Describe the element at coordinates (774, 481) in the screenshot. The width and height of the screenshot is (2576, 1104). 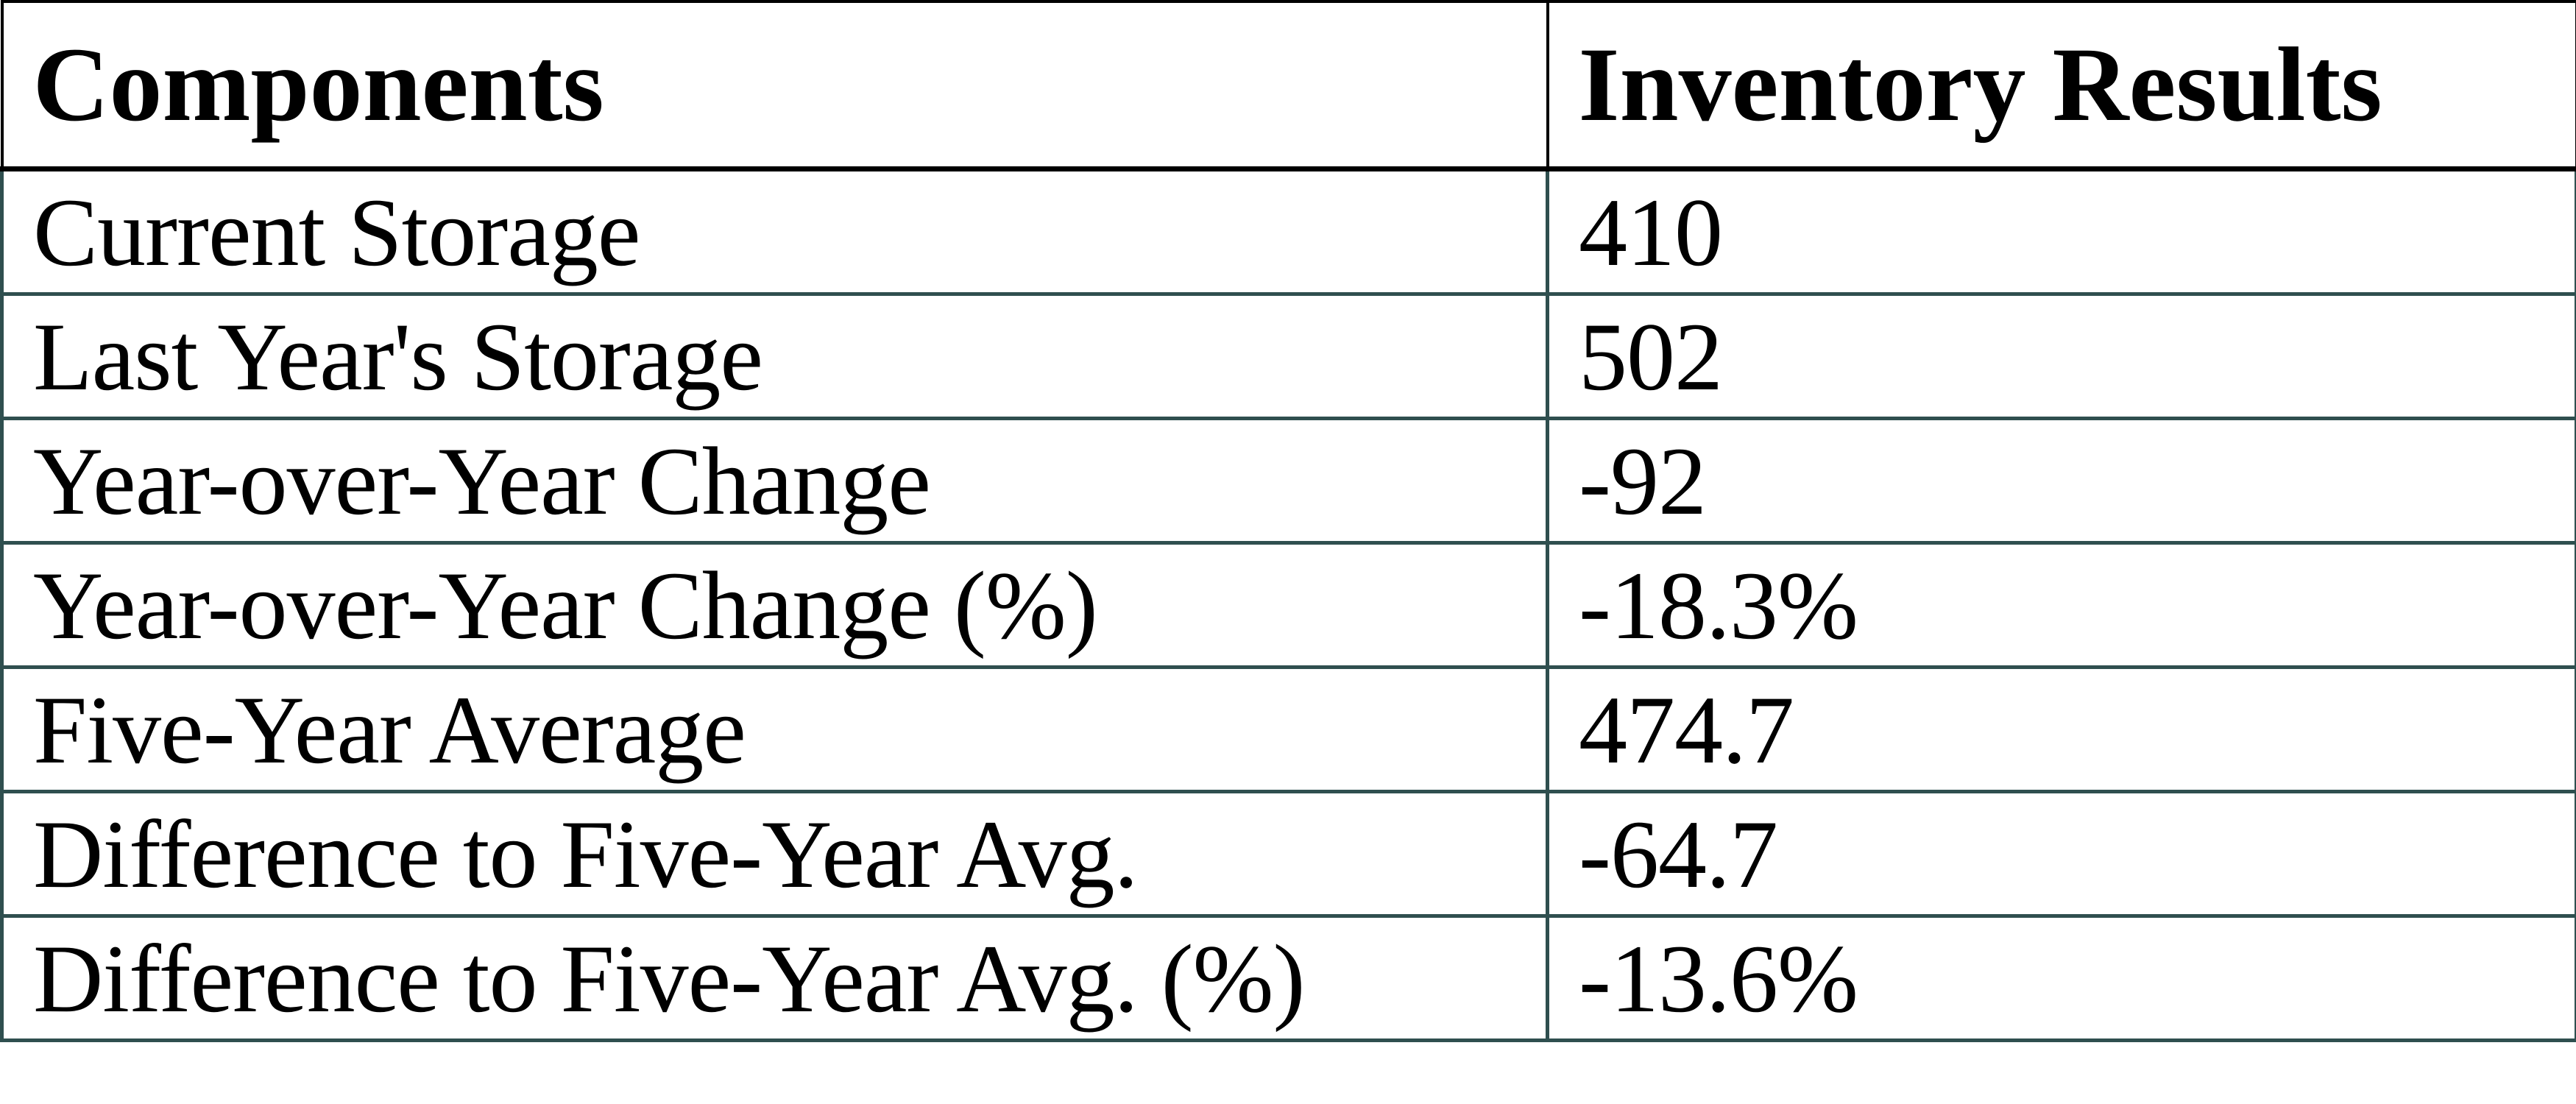
I see `row-label: Year-over-Year Change` at that location.